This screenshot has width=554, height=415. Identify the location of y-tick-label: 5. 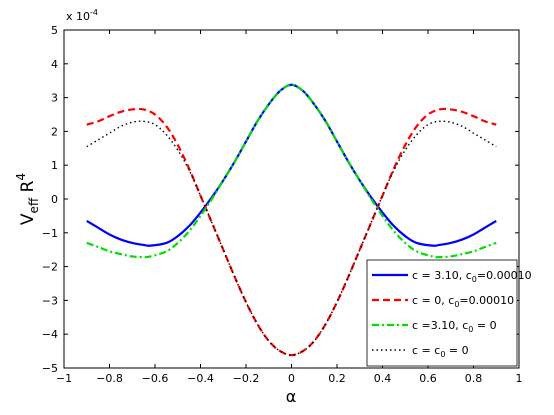
(54, 30).